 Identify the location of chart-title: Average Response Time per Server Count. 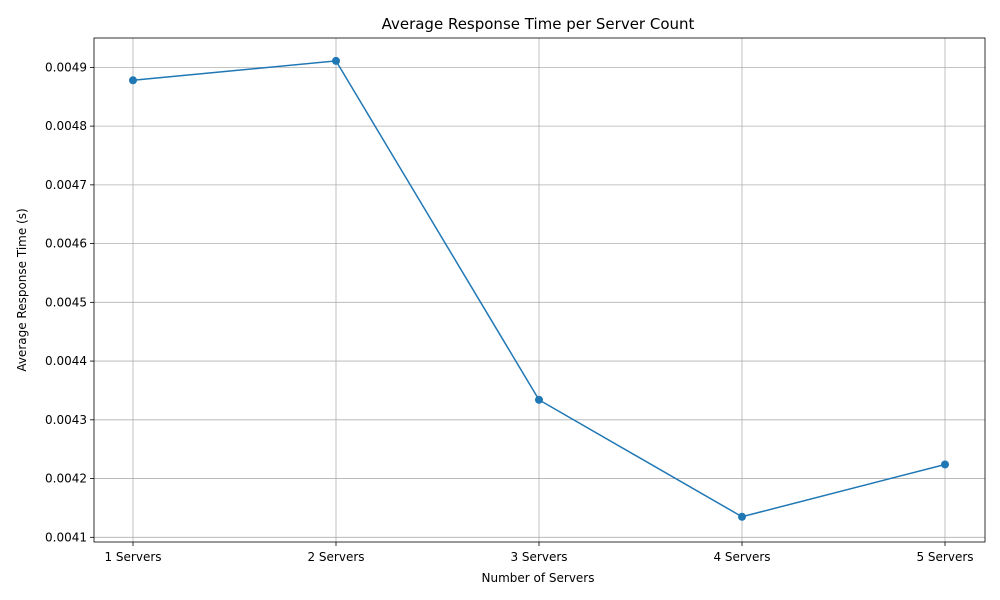
(538, 24).